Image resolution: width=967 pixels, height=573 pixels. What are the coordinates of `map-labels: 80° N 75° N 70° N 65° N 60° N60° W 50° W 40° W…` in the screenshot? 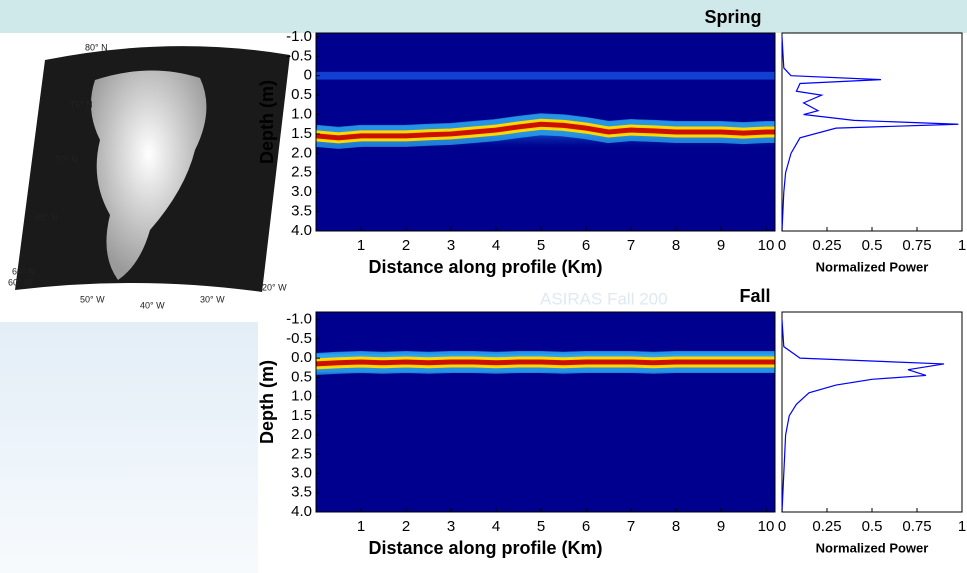 It's located at (147, 176).